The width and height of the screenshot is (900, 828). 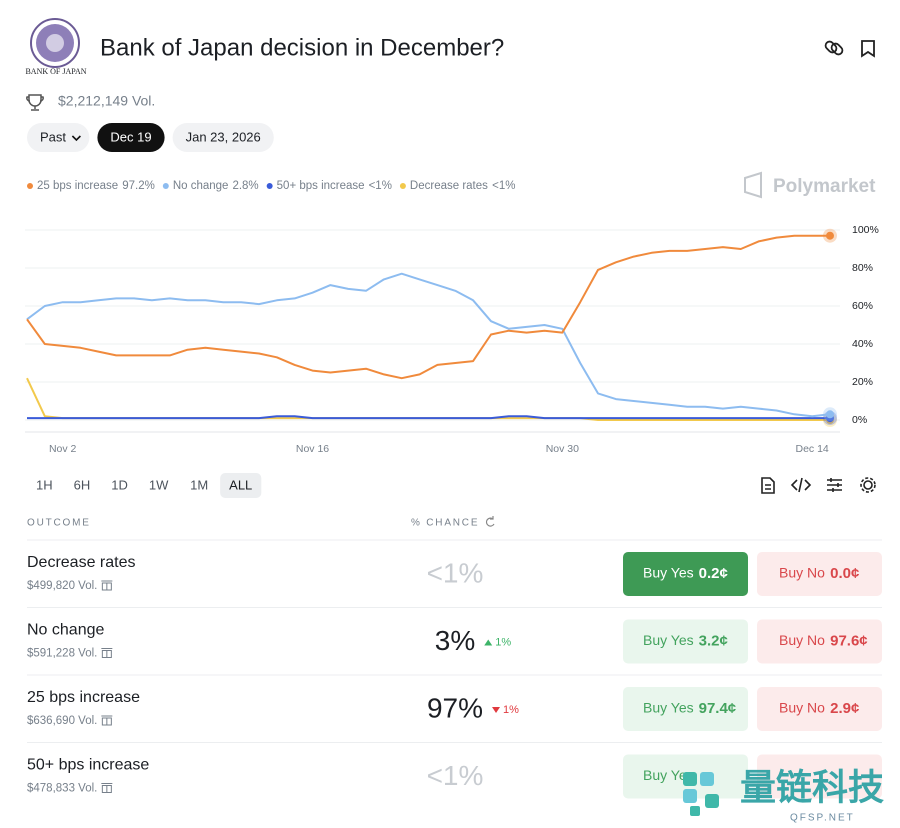 I want to click on filter-icon, so click(x=834, y=485).